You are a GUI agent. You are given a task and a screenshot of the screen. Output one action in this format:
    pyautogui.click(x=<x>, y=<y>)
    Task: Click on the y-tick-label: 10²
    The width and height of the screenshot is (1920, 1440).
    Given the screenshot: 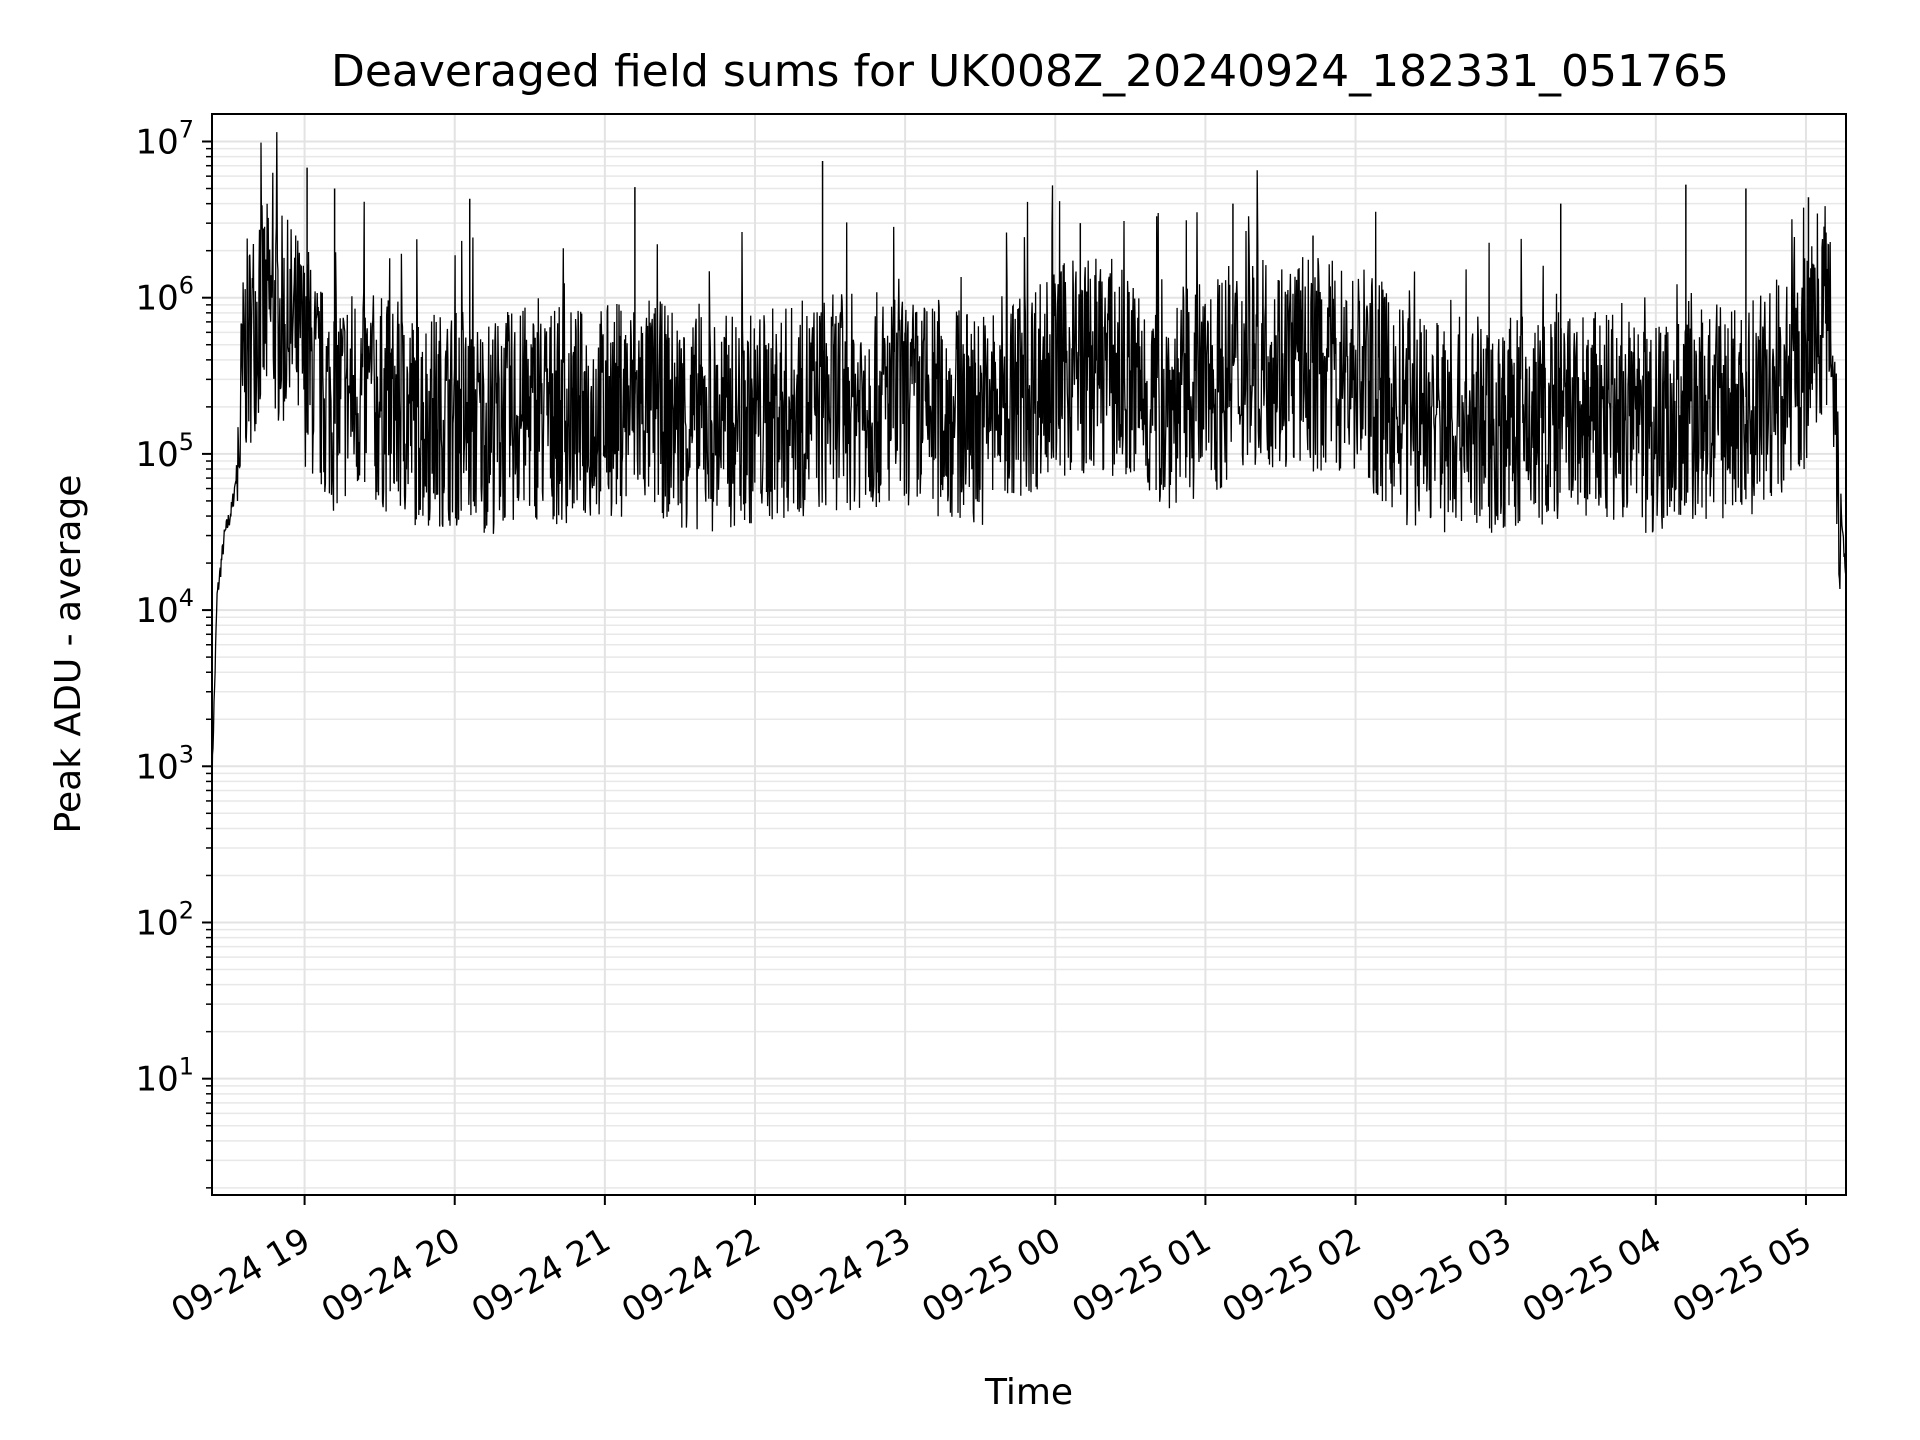 What is the action you would take?
    pyautogui.click(x=164, y=919)
    